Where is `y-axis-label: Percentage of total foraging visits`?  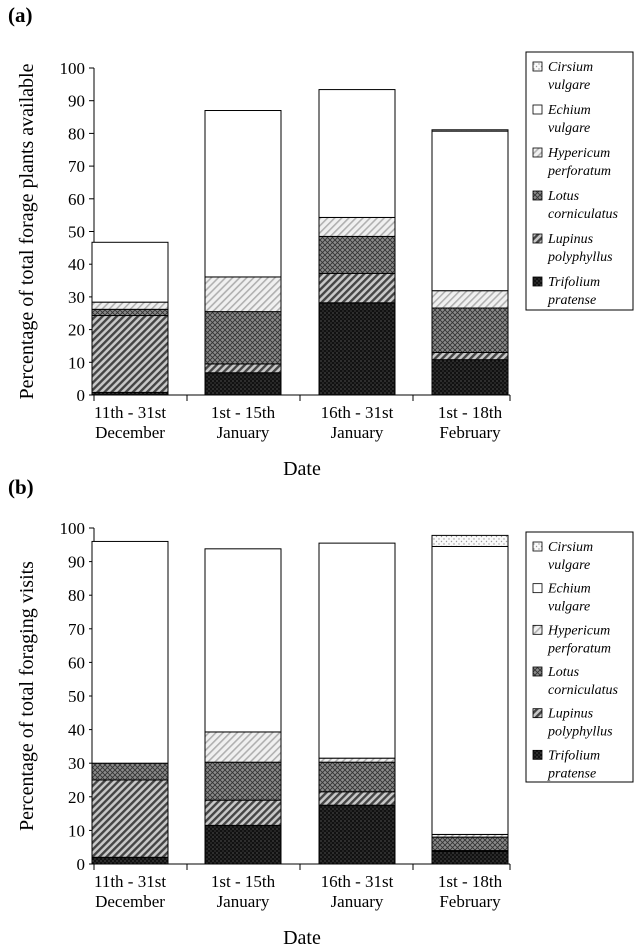
y-axis-label: Percentage of total foraging visits is located at coordinates (27, 696).